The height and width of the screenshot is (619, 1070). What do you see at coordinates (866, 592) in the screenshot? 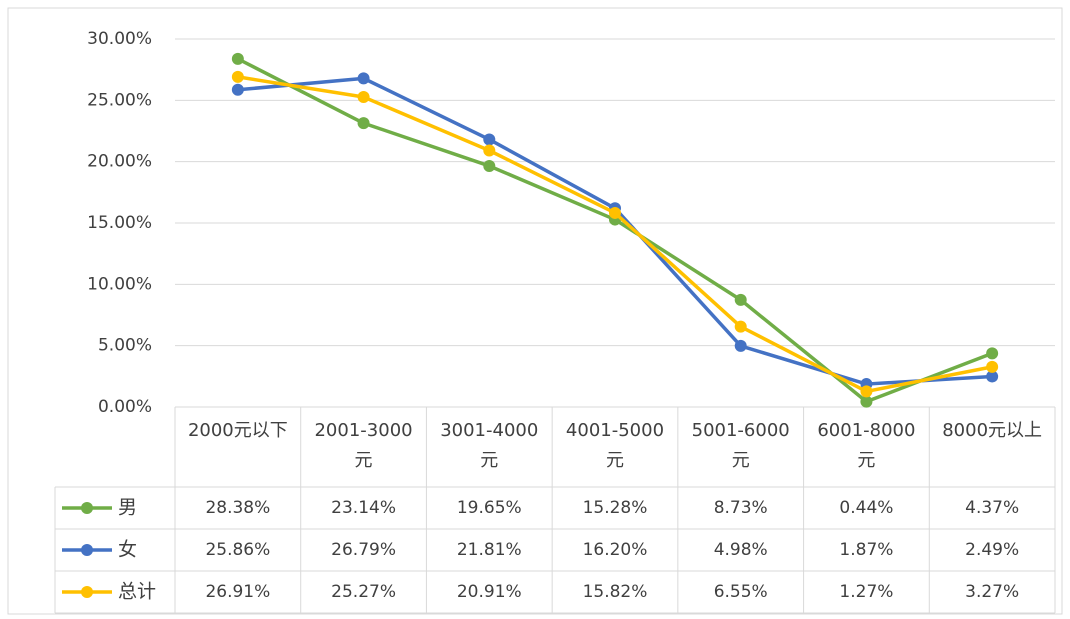
I see `table-value: 1.27%` at bounding box center [866, 592].